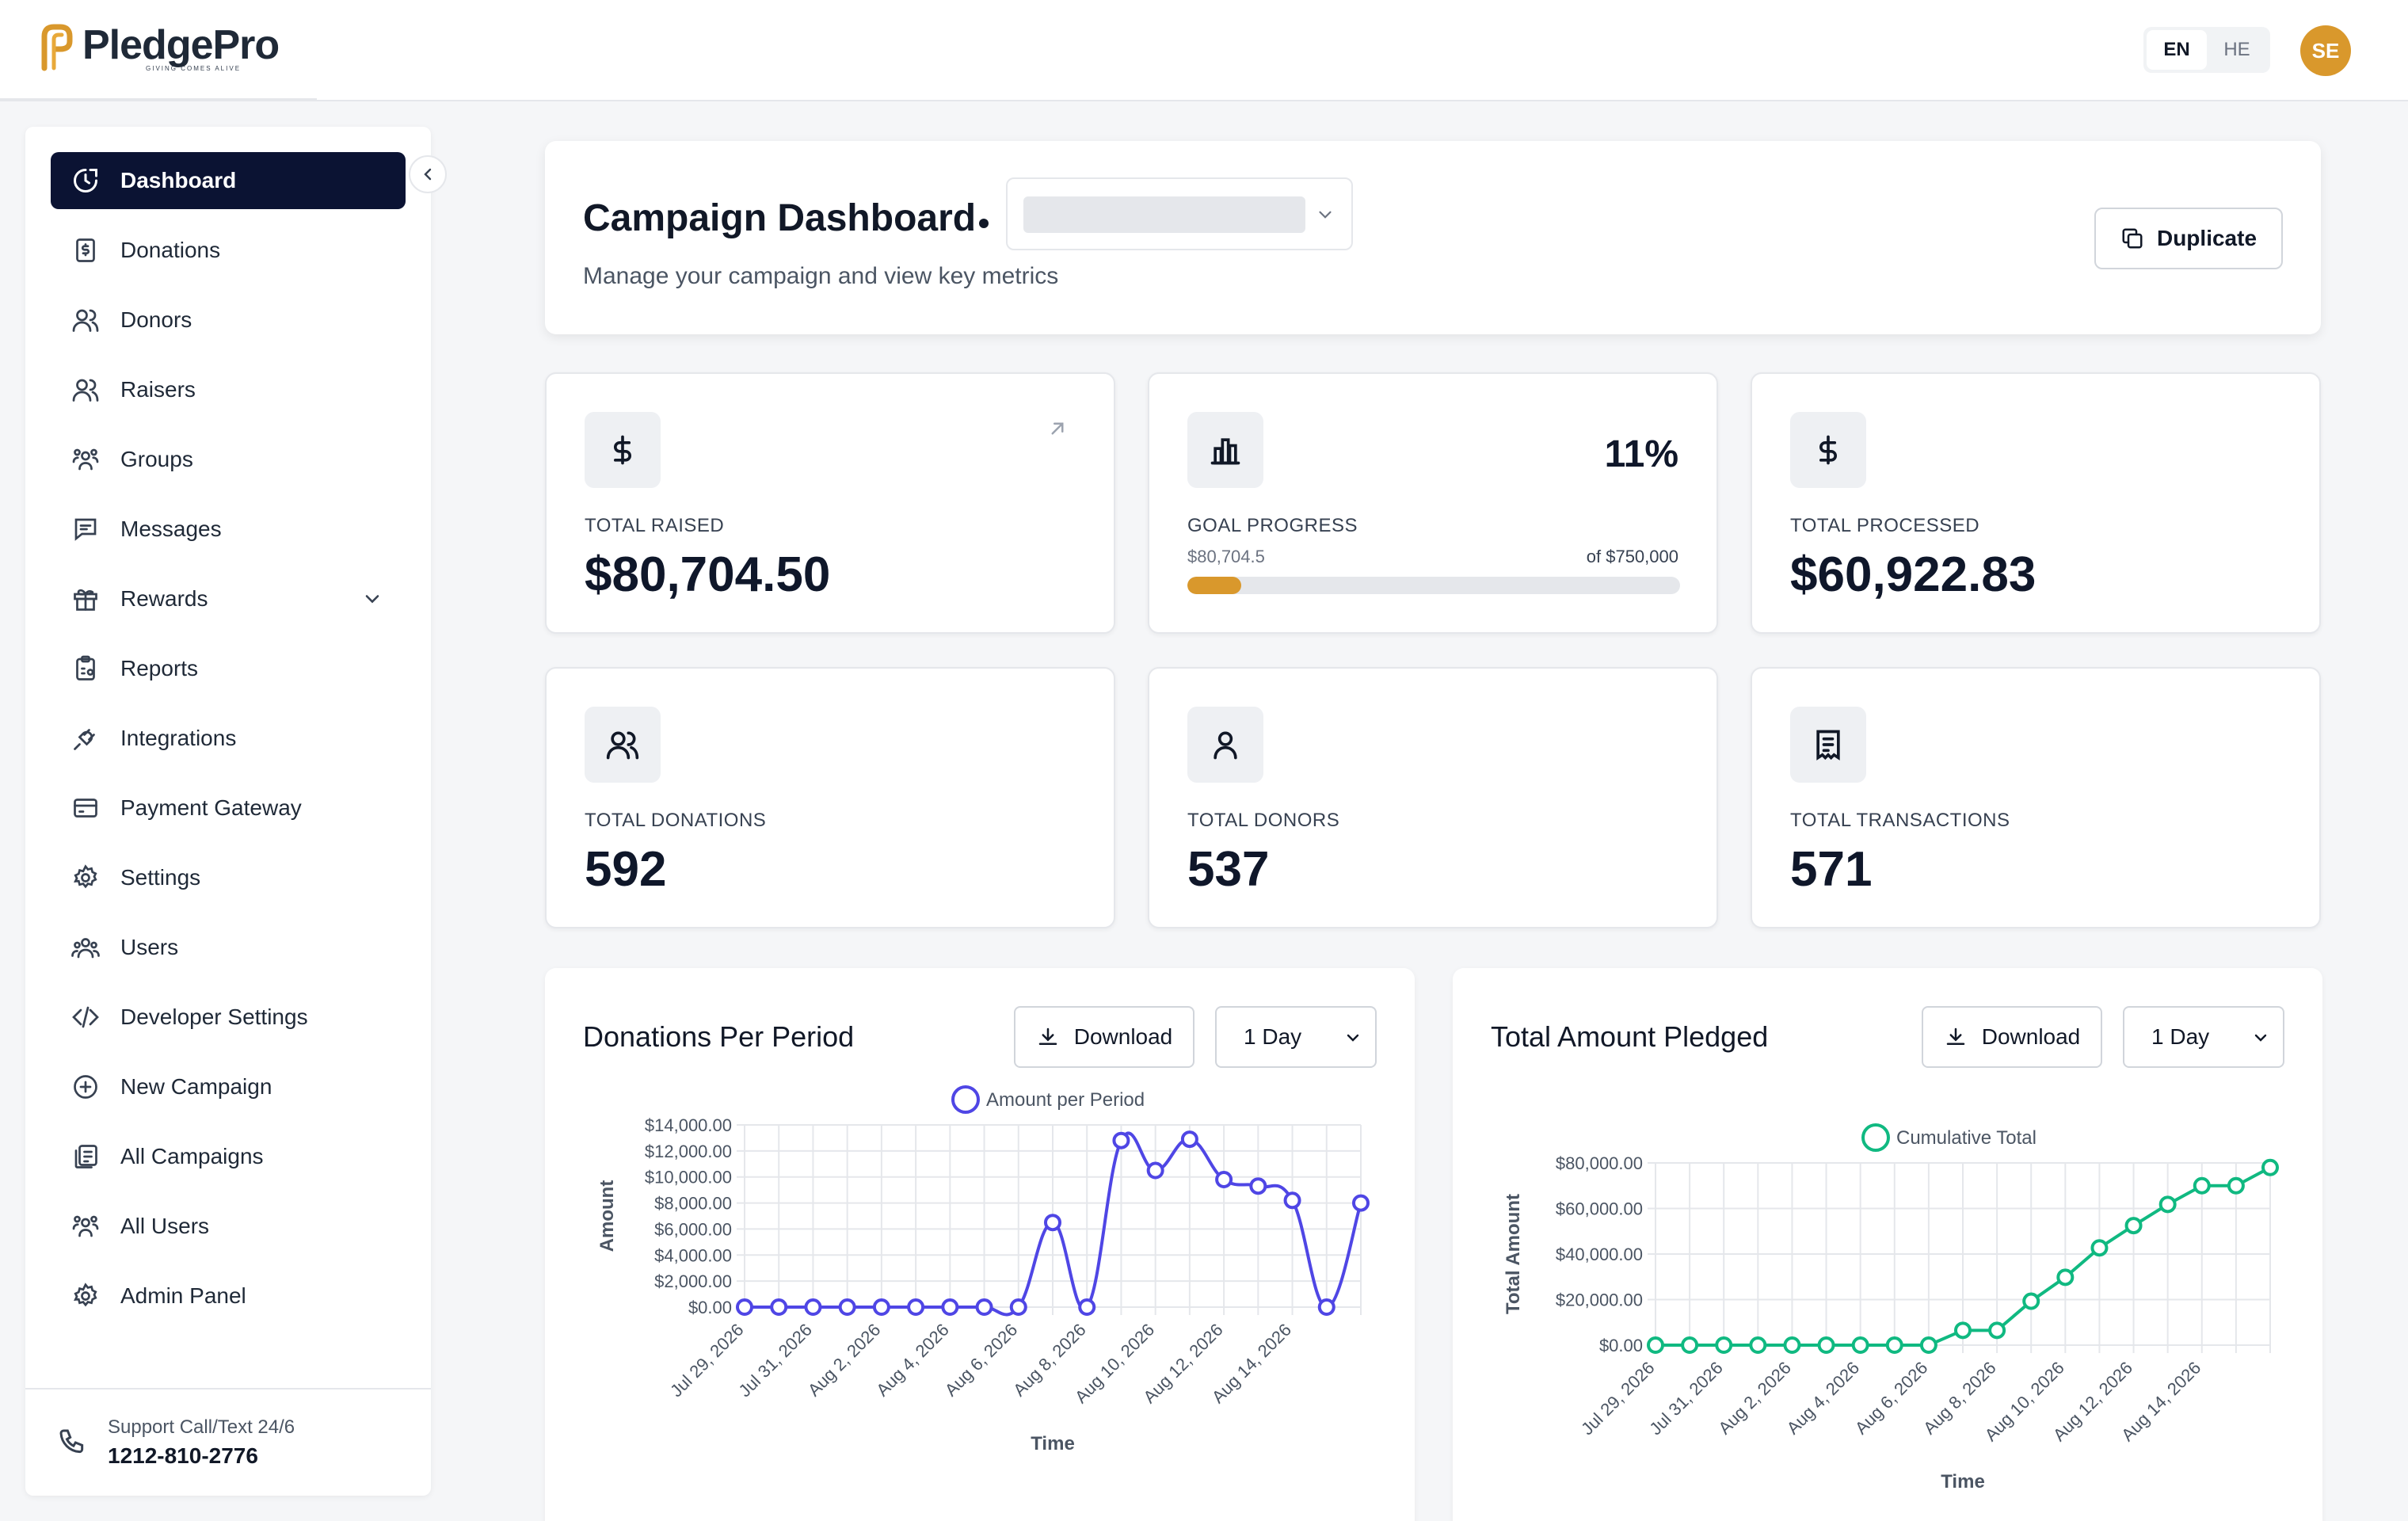 Image resolution: width=2408 pixels, height=1521 pixels. What do you see at coordinates (2325, 50) in the screenshot?
I see `user-avatar: SE` at bounding box center [2325, 50].